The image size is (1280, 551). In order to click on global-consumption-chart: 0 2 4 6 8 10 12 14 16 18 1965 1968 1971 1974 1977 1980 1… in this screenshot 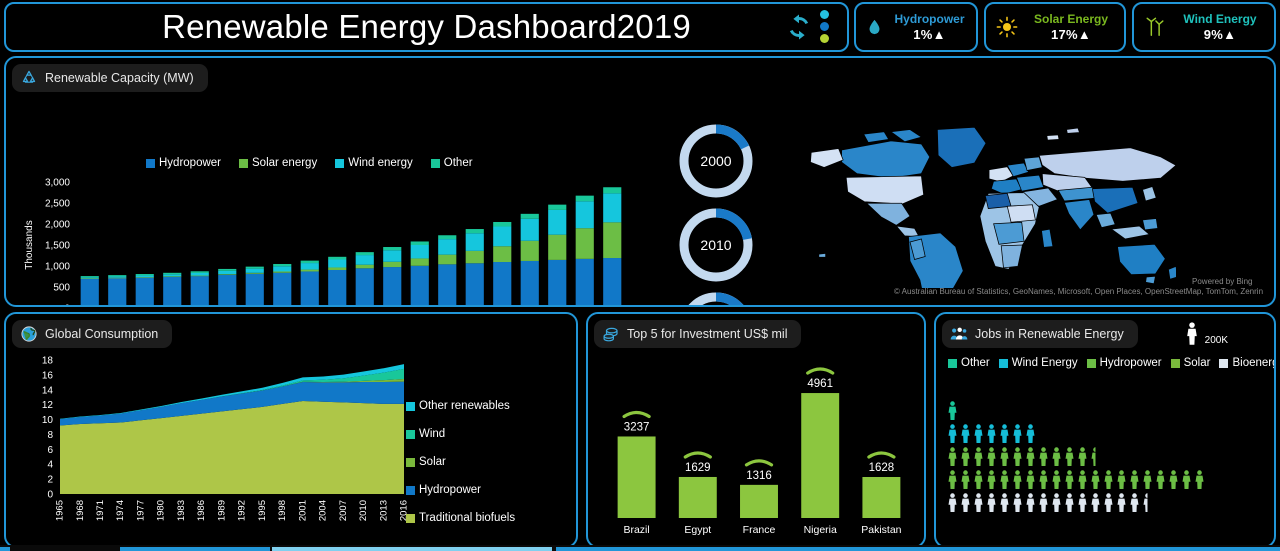, I will do `click(214, 451)`.